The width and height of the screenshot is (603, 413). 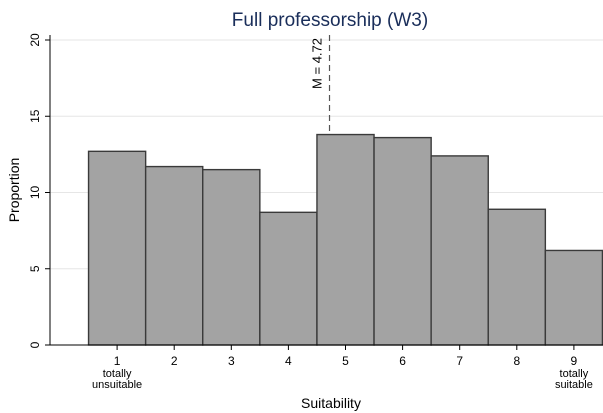 I want to click on x-tick-label: 1, so click(x=117, y=361).